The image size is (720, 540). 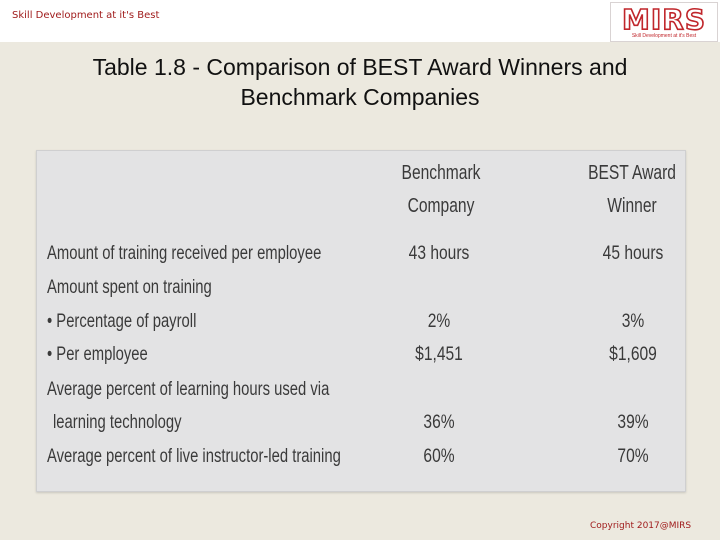 What do you see at coordinates (86, 15) in the screenshot?
I see `tagline: Skill Development at it's Best` at bounding box center [86, 15].